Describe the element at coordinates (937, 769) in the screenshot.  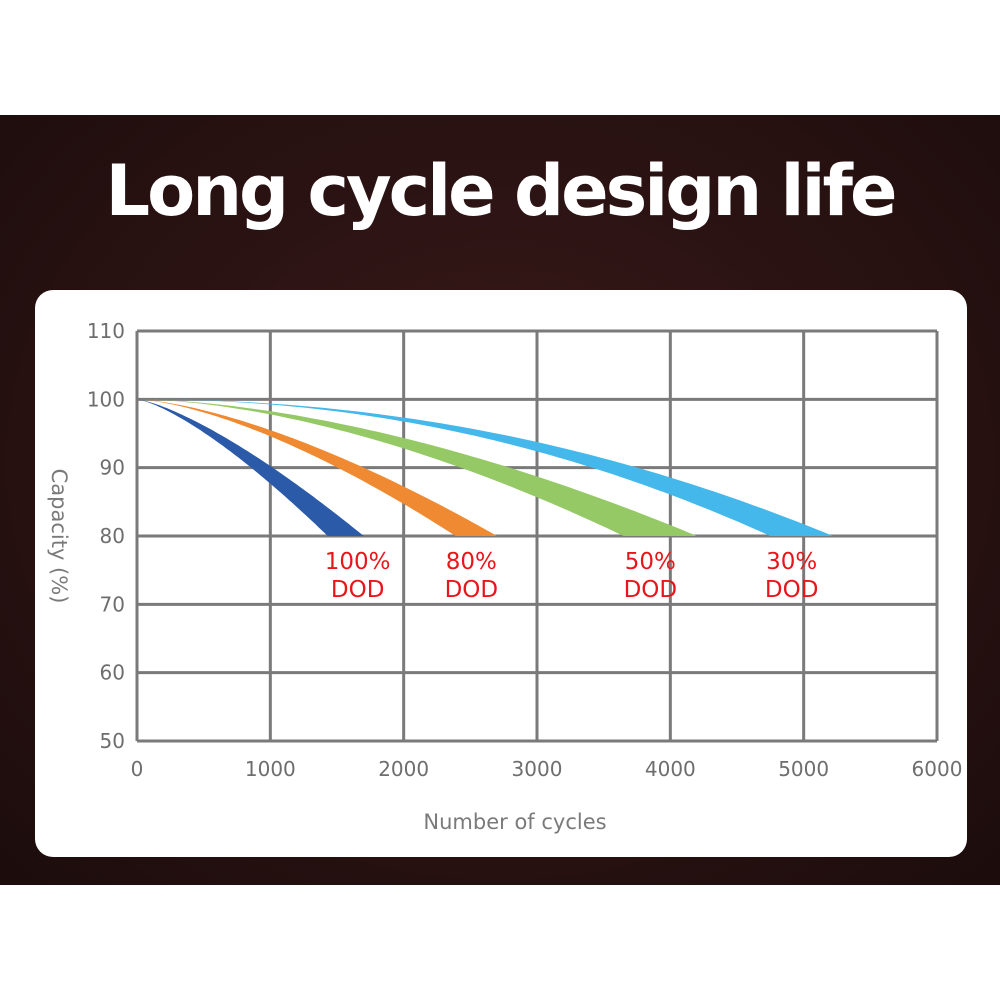
I see `x-tick-label: 6000` at that location.